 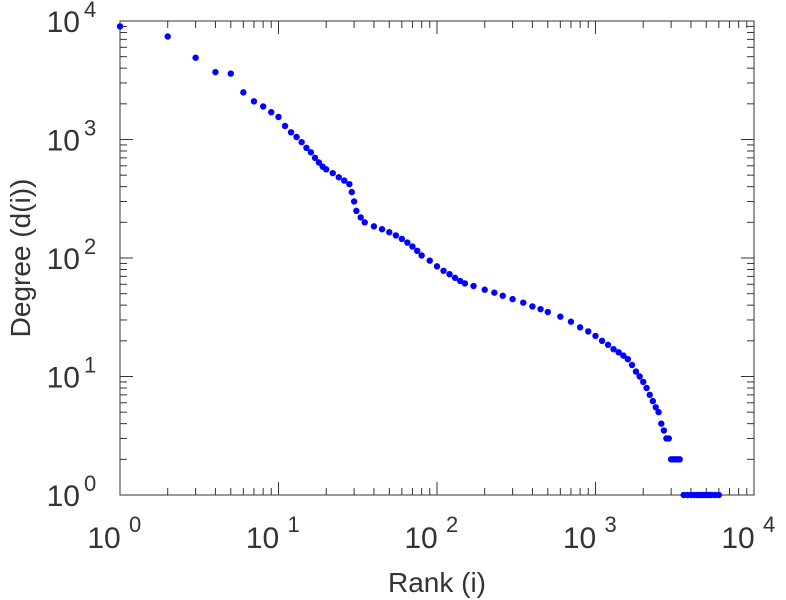 What do you see at coordinates (452, 524) in the screenshot?
I see `x-tick-exponent: 2` at bounding box center [452, 524].